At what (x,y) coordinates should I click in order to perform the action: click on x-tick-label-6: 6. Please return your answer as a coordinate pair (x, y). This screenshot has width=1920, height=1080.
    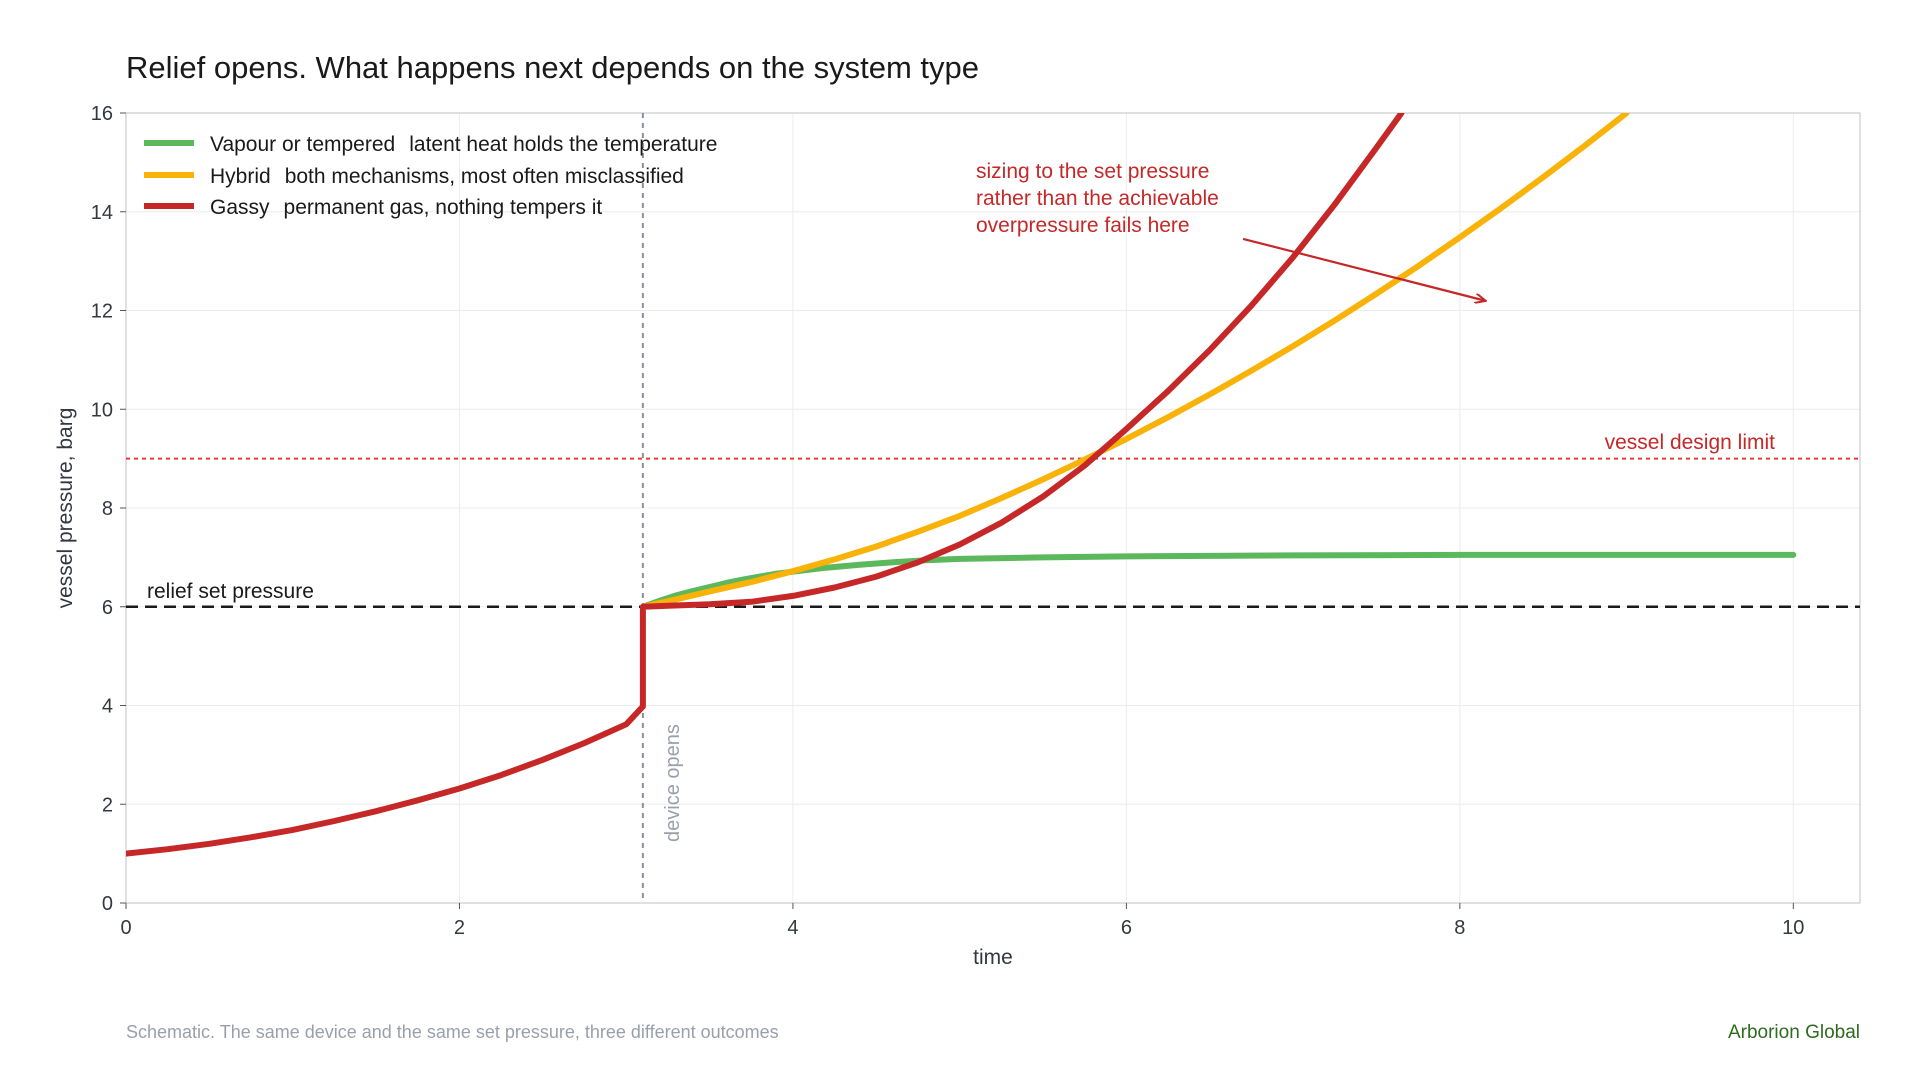
    Looking at the image, I should click on (1126, 928).